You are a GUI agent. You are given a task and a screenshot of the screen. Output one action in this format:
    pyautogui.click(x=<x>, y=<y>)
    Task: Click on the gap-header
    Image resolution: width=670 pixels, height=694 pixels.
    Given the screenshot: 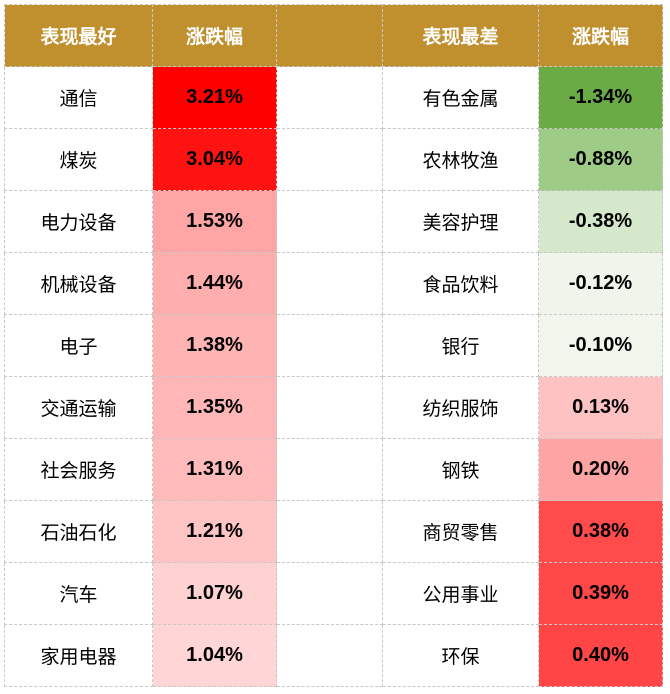 What is the action you would take?
    pyautogui.click(x=329, y=35)
    